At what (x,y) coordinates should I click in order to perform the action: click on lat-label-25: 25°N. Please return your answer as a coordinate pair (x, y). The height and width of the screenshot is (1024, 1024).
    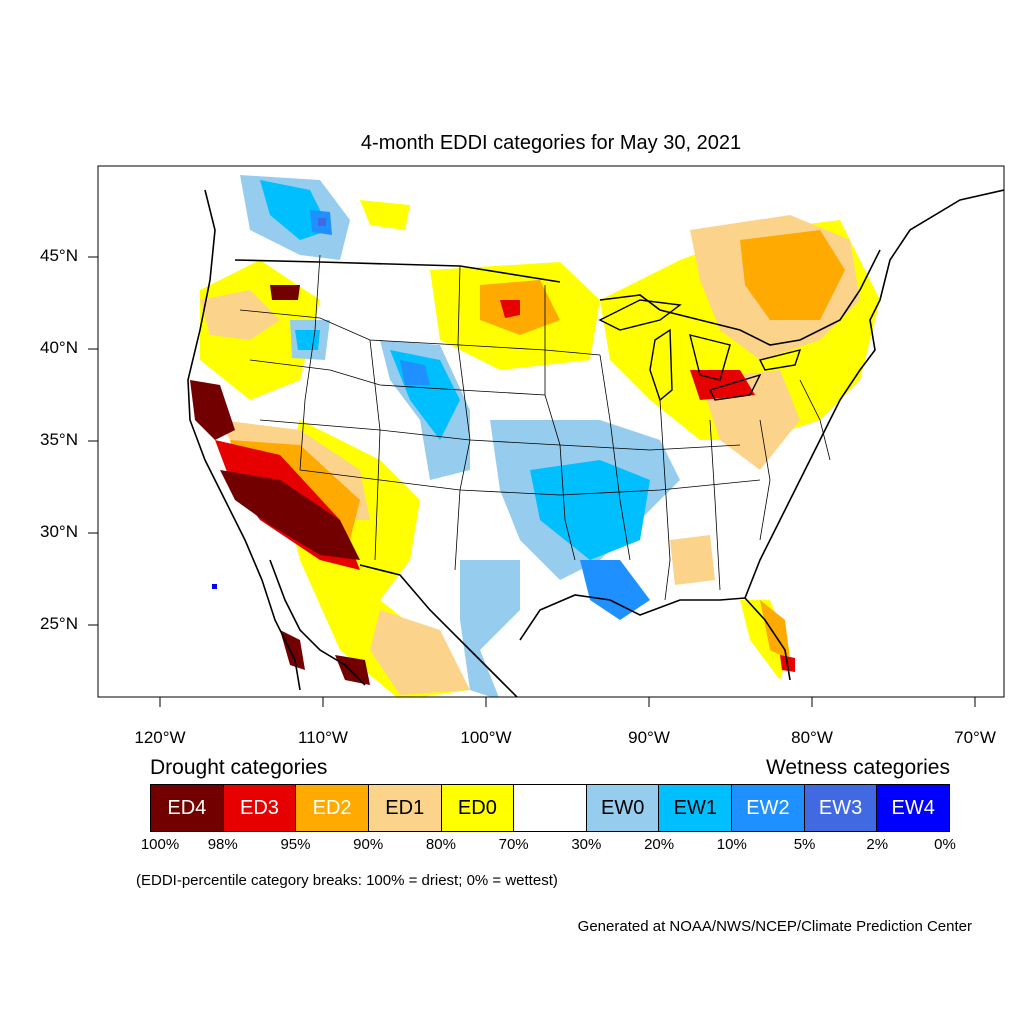
    Looking at the image, I should click on (59, 623).